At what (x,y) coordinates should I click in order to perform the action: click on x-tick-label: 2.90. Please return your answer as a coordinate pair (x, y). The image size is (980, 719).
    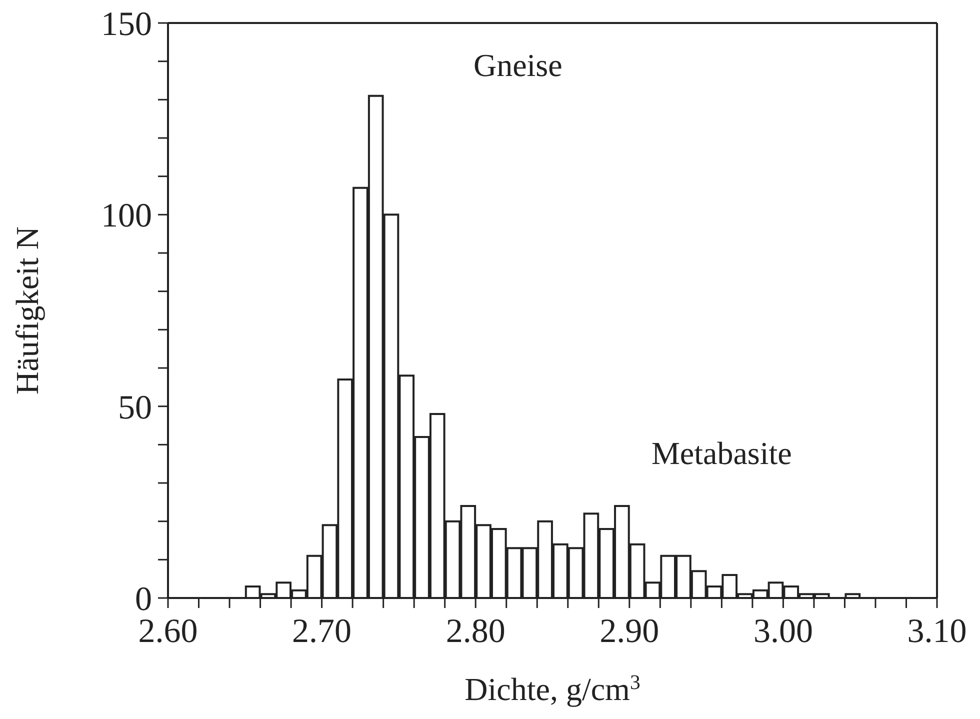
    Looking at the image, I should click on (630, 631).